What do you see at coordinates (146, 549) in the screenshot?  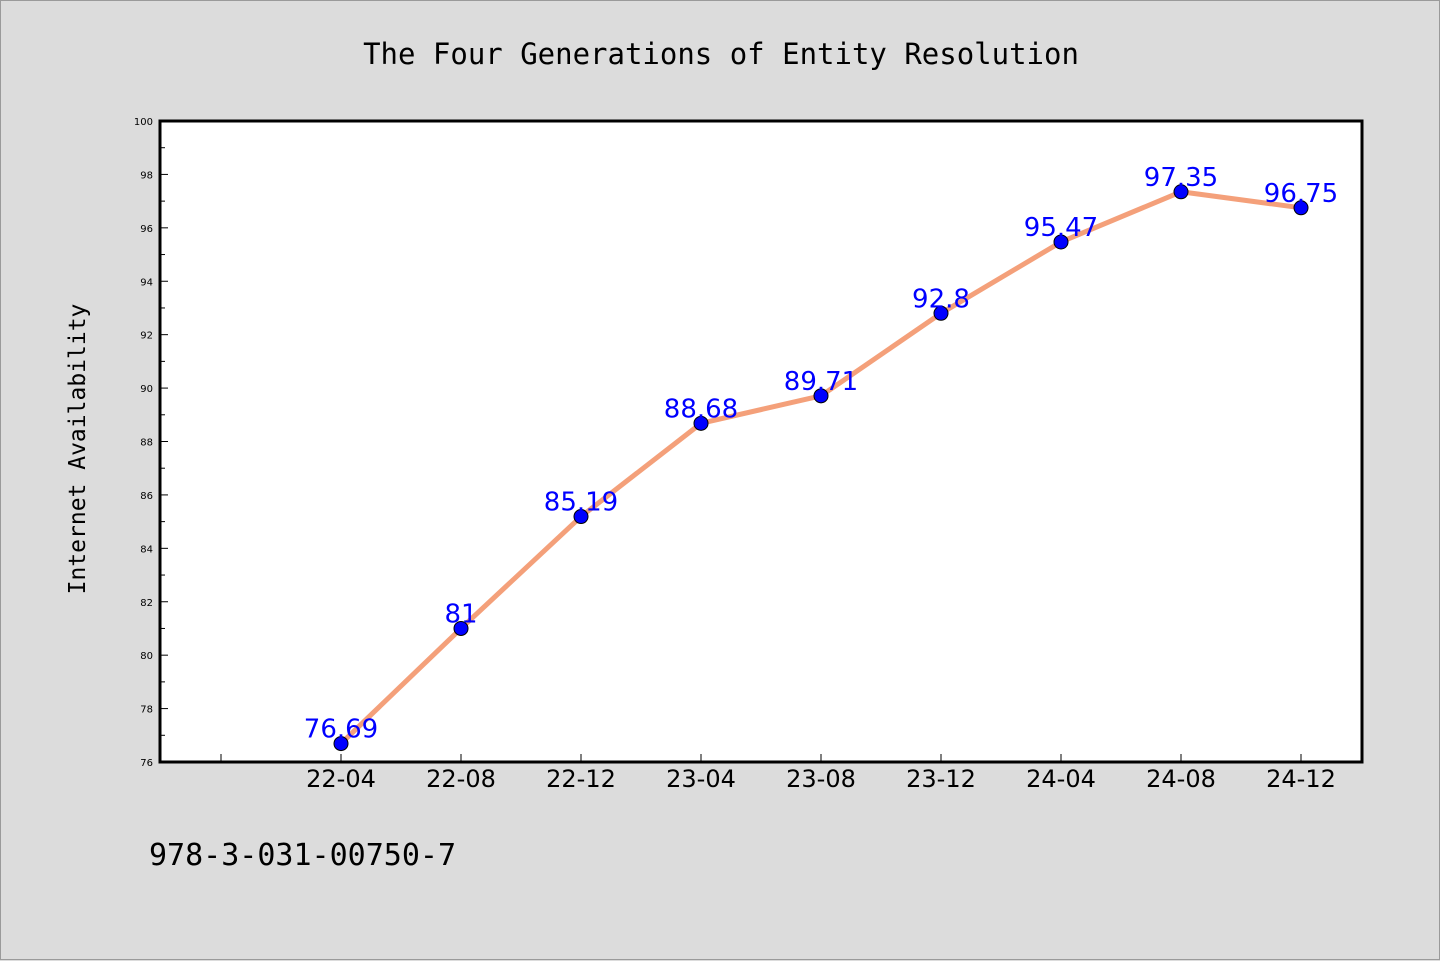 I see `y-tick-label: 84` at bounding box center [146, 549].